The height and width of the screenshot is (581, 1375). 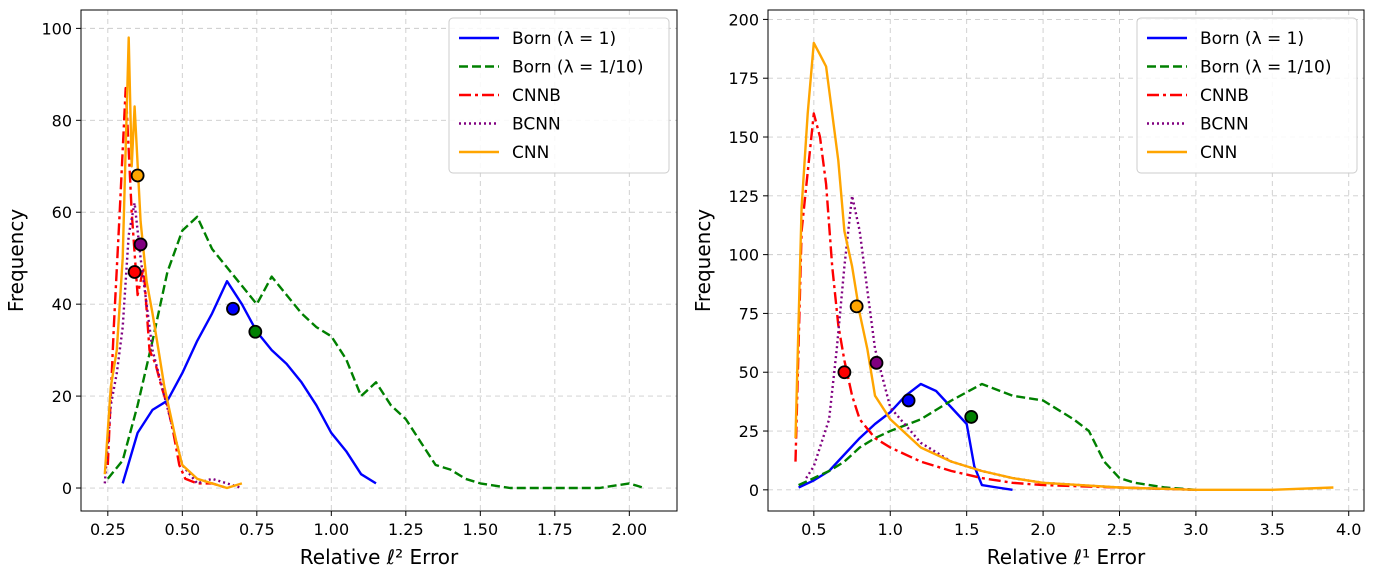 I want to click on x-tick-label: 3.5, so click(x=1272, y=529).